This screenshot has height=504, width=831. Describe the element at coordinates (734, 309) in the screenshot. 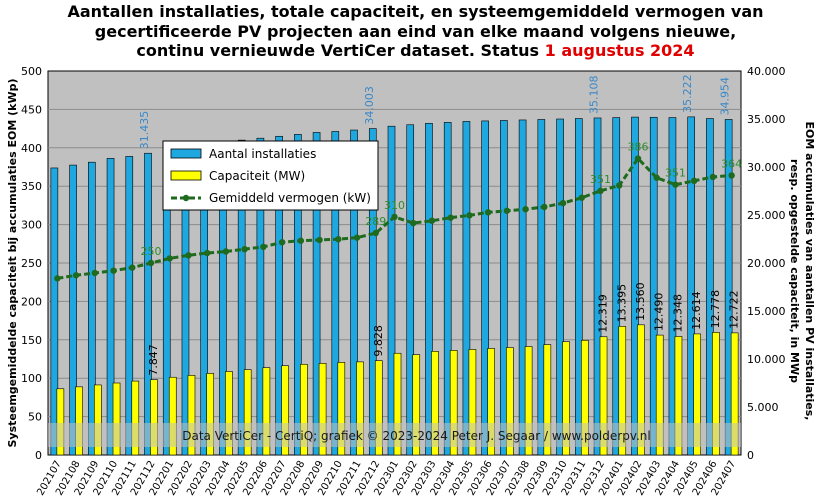

I see `data-label-capaciteit: 12.722` at that location.